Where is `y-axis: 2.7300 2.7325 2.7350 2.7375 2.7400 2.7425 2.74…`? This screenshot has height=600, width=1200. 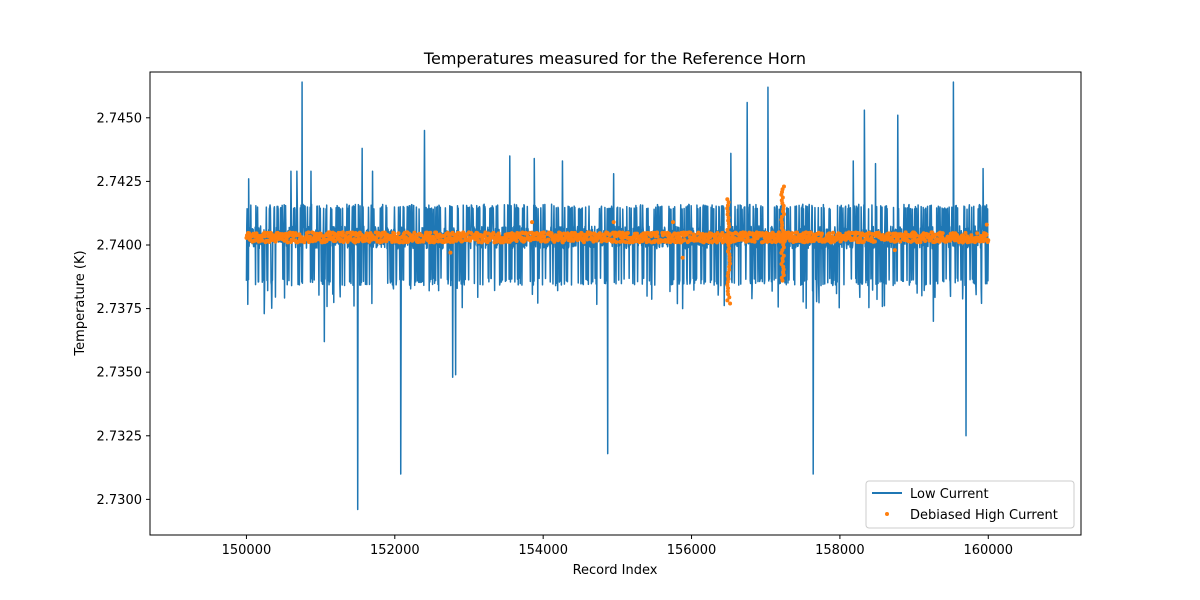
y-axis: 2.7300 2.7325 2.7350 2.7375 2.7400 2.7425 2.74… is located at coordinates (123, 309).